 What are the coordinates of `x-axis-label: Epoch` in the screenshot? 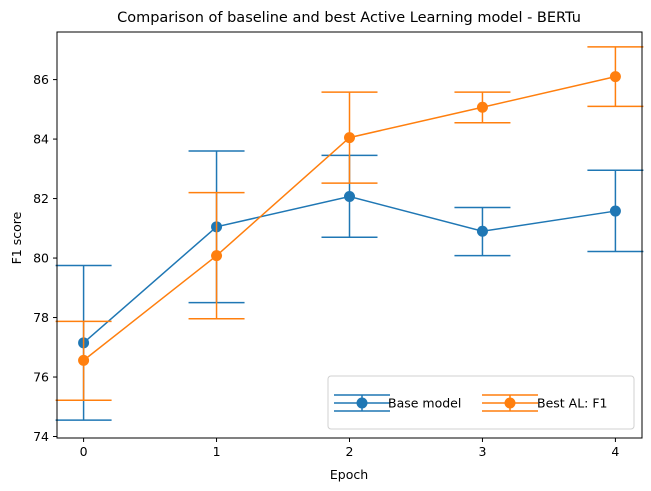 It's located at (349, 474).